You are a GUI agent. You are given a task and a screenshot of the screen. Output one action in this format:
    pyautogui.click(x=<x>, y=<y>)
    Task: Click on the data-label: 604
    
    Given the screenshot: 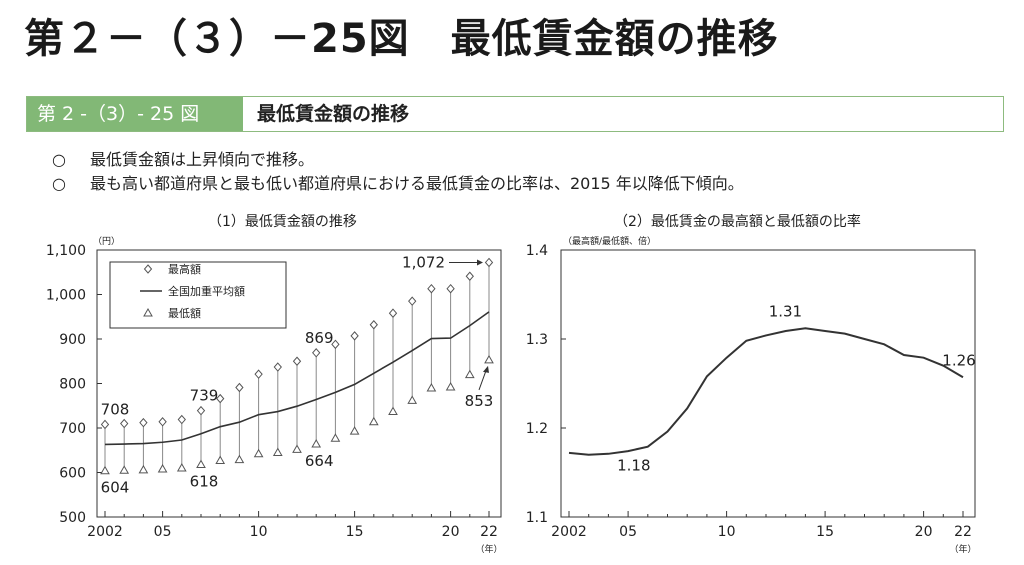 What is the action you would take?
    pyautogui.click(x=115, y=488)
    